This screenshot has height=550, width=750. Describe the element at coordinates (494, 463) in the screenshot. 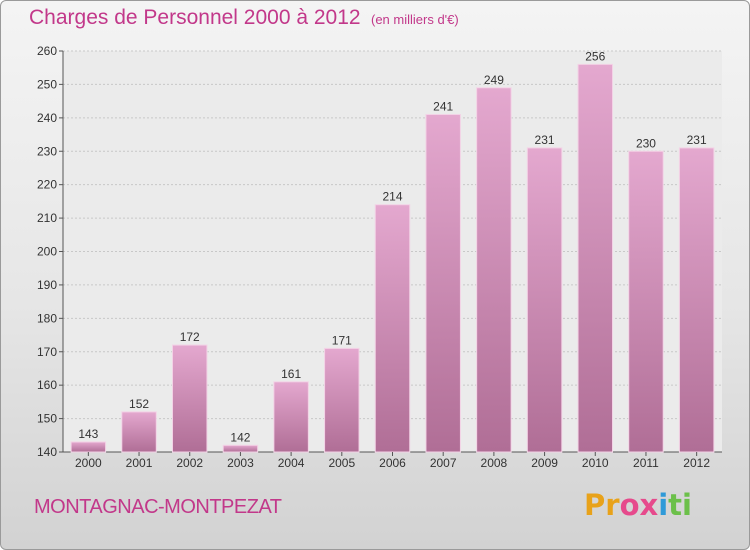

I see `x-tick-label: 2008` at that location.